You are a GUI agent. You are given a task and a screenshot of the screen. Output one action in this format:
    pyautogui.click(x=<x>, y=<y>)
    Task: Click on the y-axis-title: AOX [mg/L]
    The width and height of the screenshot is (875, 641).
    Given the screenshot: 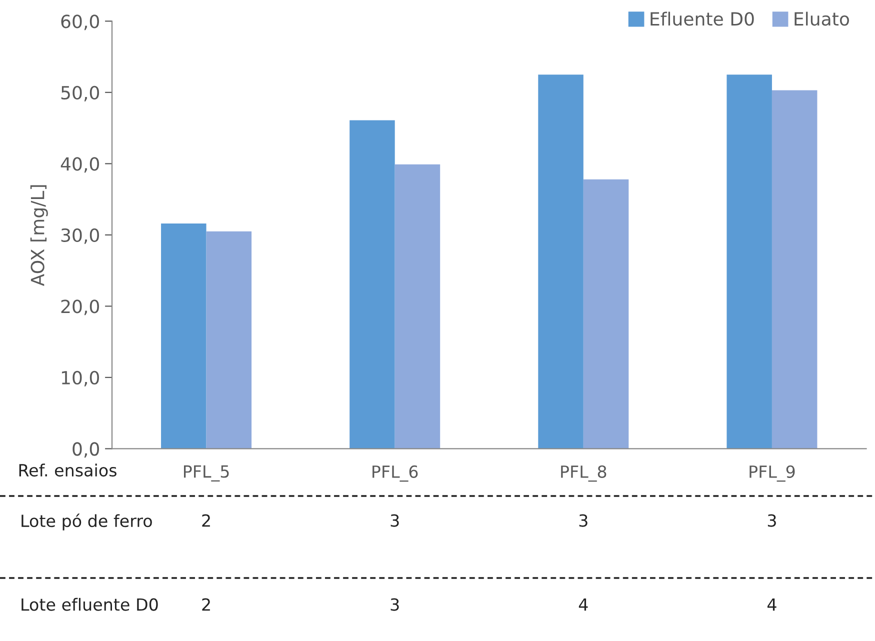 What is the action you would take?
    pyautogui.click(x=39, y=235)
    